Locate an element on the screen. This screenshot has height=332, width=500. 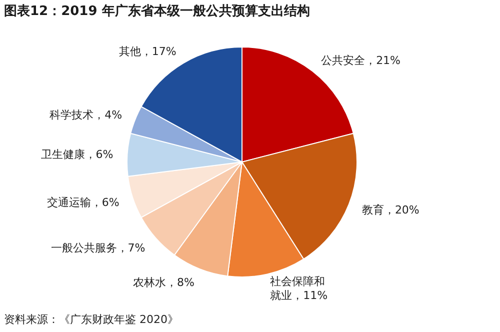
chart-title: 图表12：2019 年广东省本级一般公共预算支出结构 is located at coordinates (157, 11).